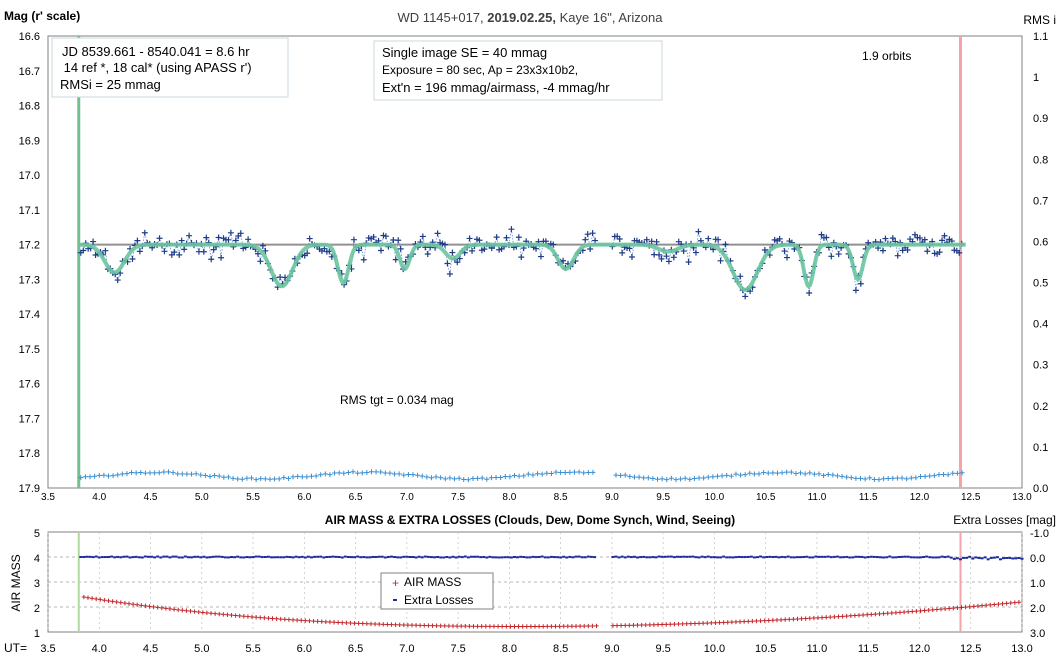 This screenshot has width=1060, height=659. I want to click on x-tick-label: 9.0, so click(612, 497).